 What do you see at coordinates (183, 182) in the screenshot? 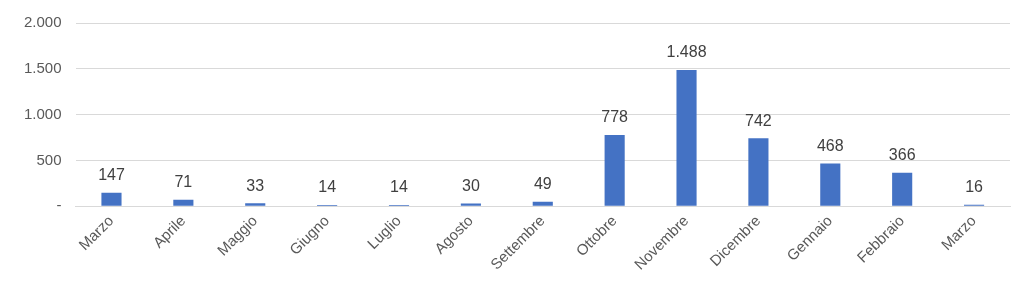
I see `data-label: 71` at bounding box center [183, 182].